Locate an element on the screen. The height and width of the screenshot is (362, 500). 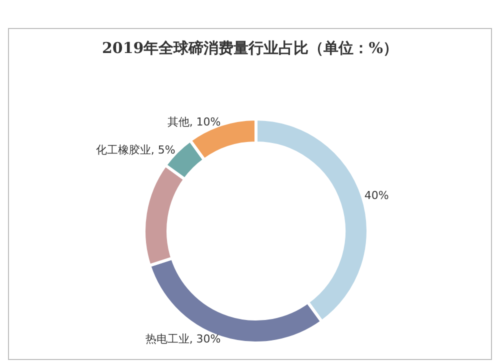
slice-label: 其他, 10% is located at coordinates (194, 122).